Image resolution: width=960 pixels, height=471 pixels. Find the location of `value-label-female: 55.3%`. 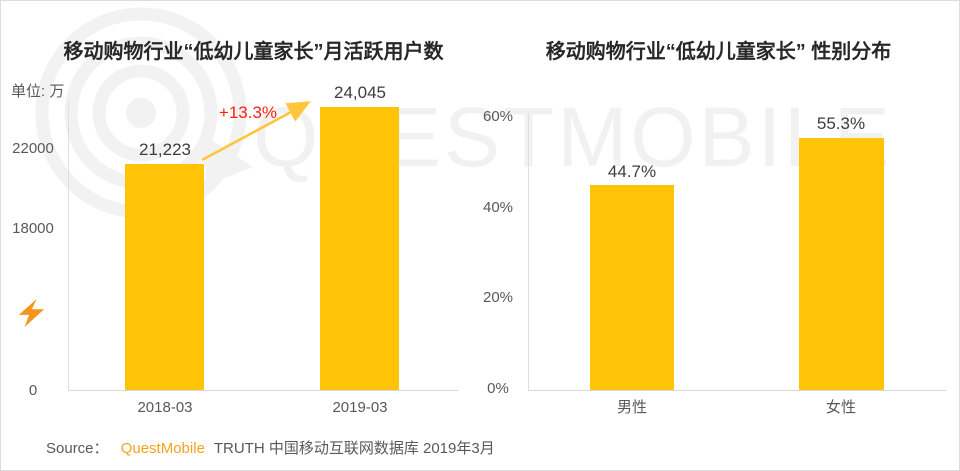

value-label-female: 55.3% is located at coordinates (841, 123).